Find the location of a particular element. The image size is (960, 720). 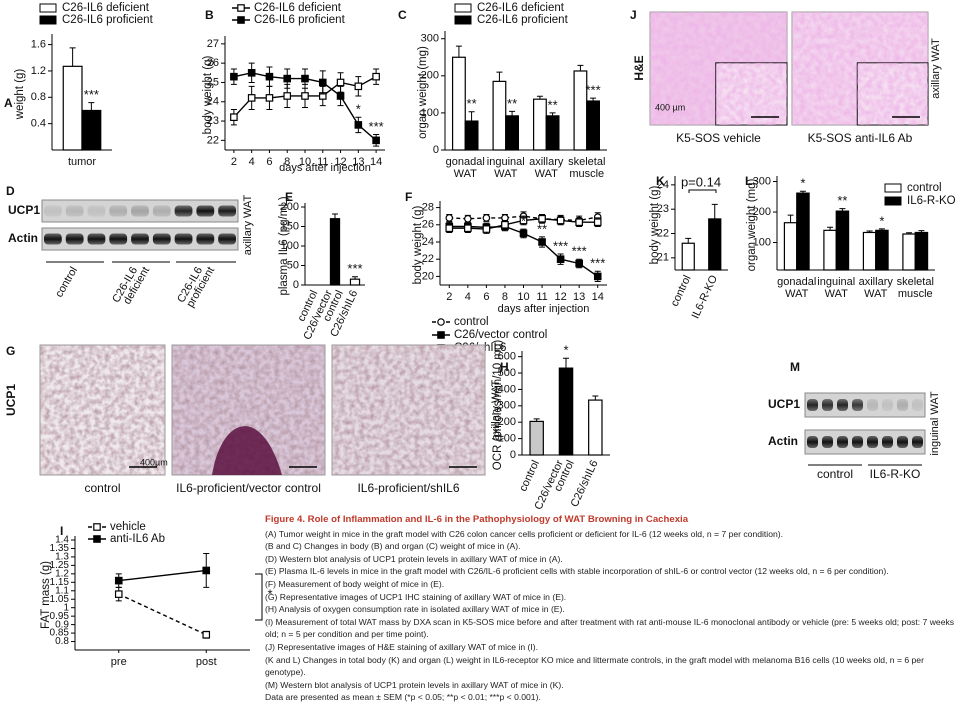

panel-label: F is located at coordinates (408, 197).